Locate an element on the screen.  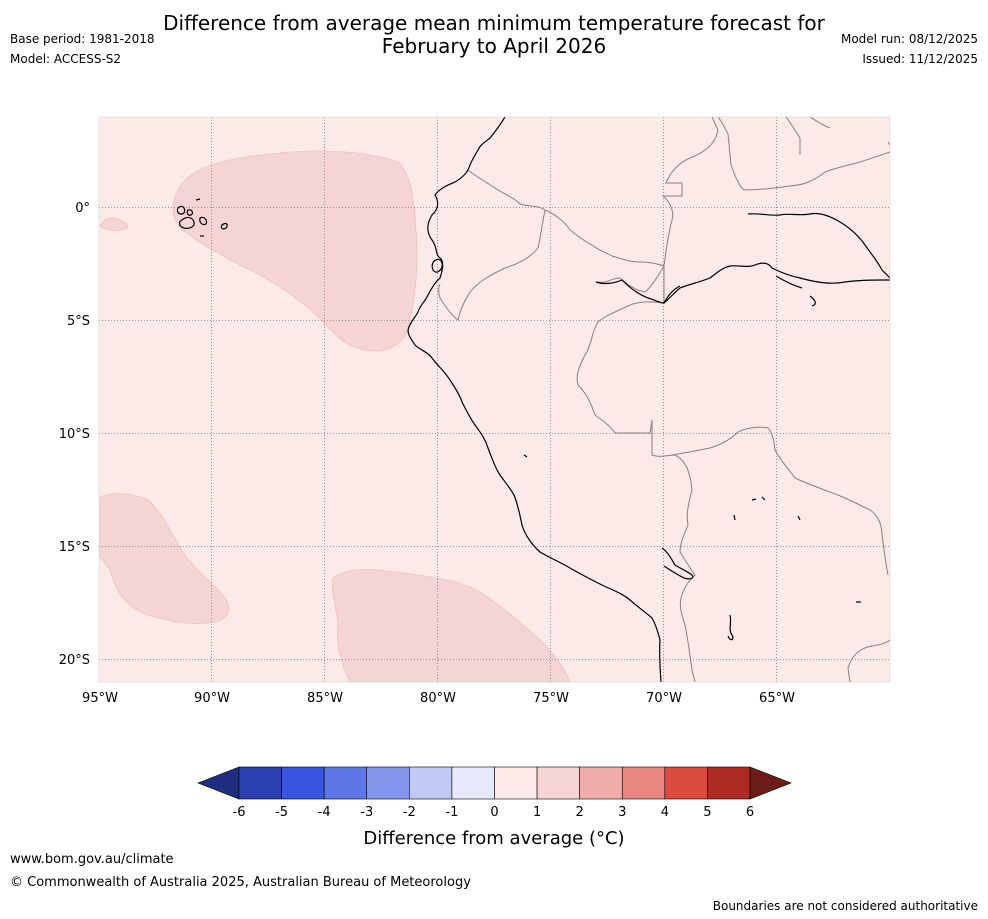
colorbar-tick-1: 1 is located at coordinates (537, 812).